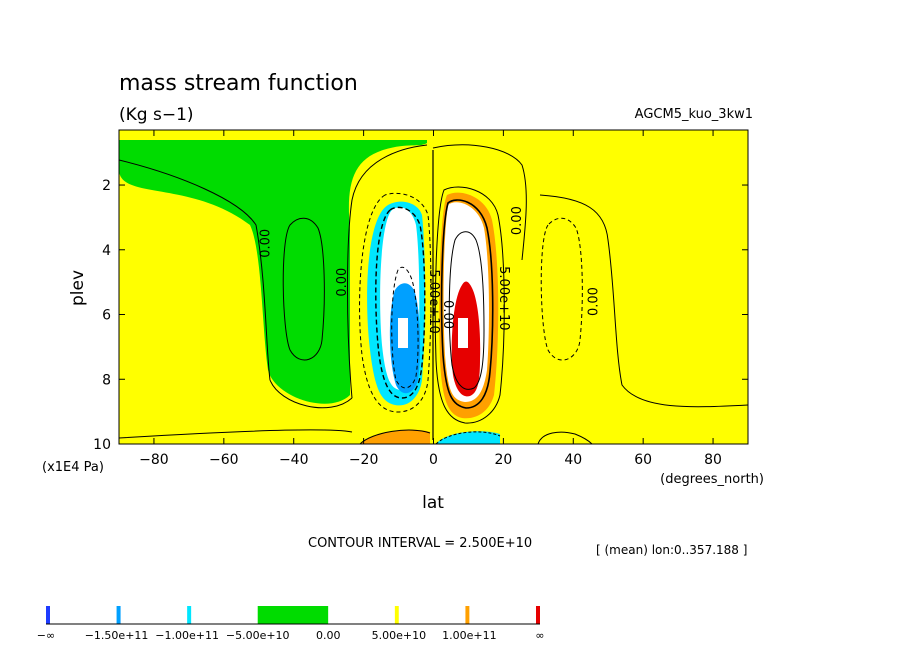  What do you see at coordinates (117, 635) in the screenshot?
I see `colorbar-label: −1.50e+11` at bounding box center [117, 635].